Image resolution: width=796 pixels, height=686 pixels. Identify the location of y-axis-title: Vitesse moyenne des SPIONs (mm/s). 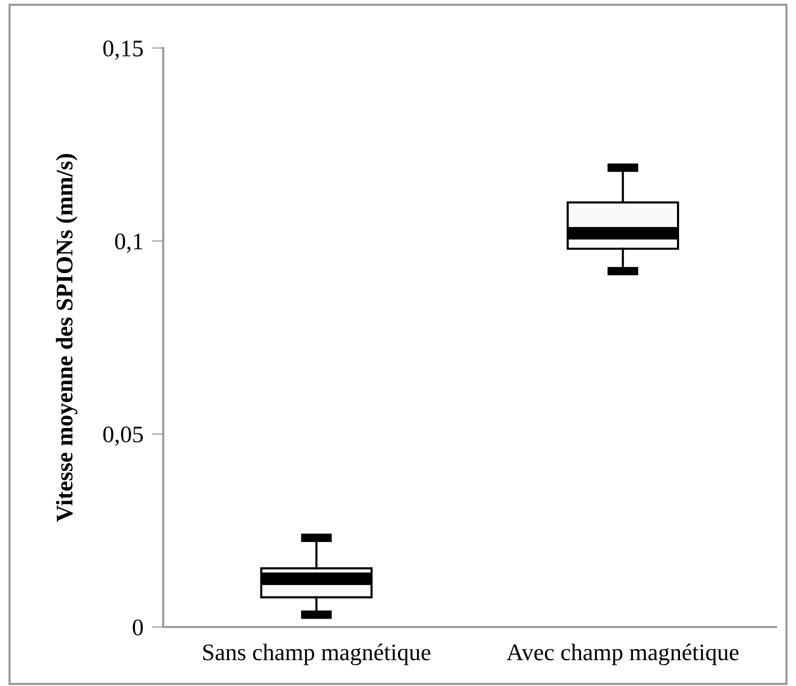
(67, 338).